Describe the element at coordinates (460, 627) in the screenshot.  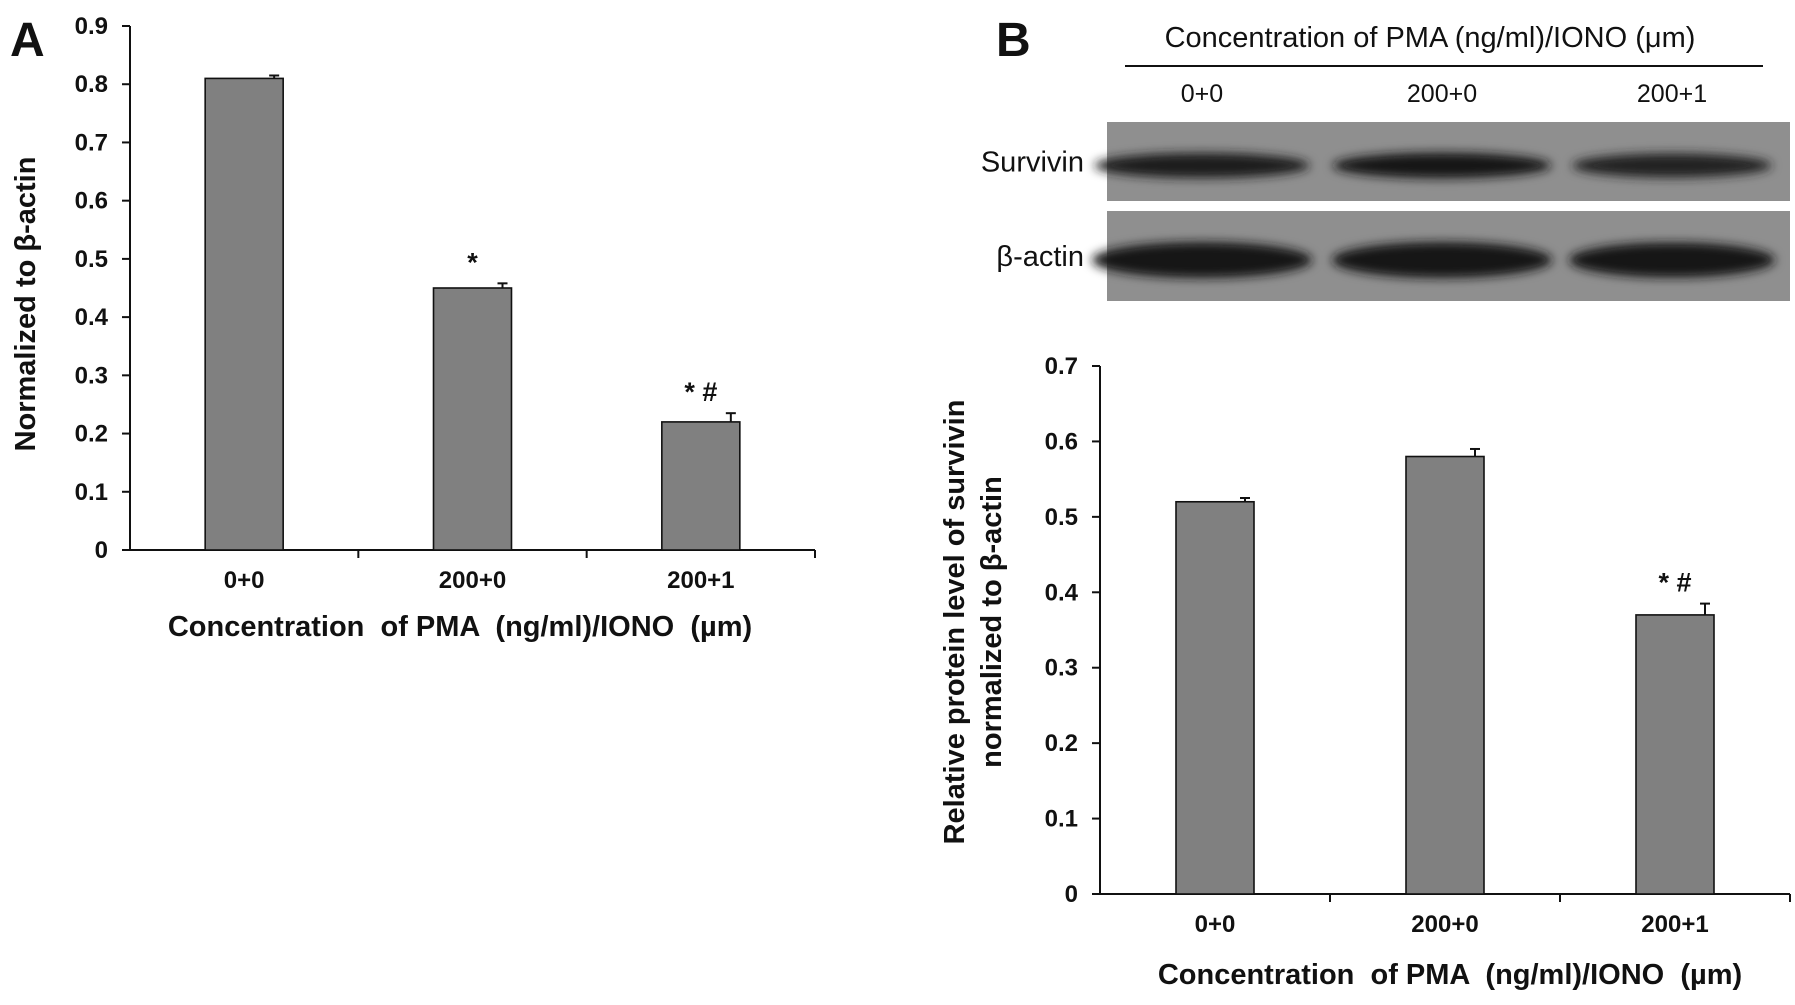
I see `chart-a-x-axis-title: Concentration of PMA (ng/ml)/IONO (µm)` at that location.